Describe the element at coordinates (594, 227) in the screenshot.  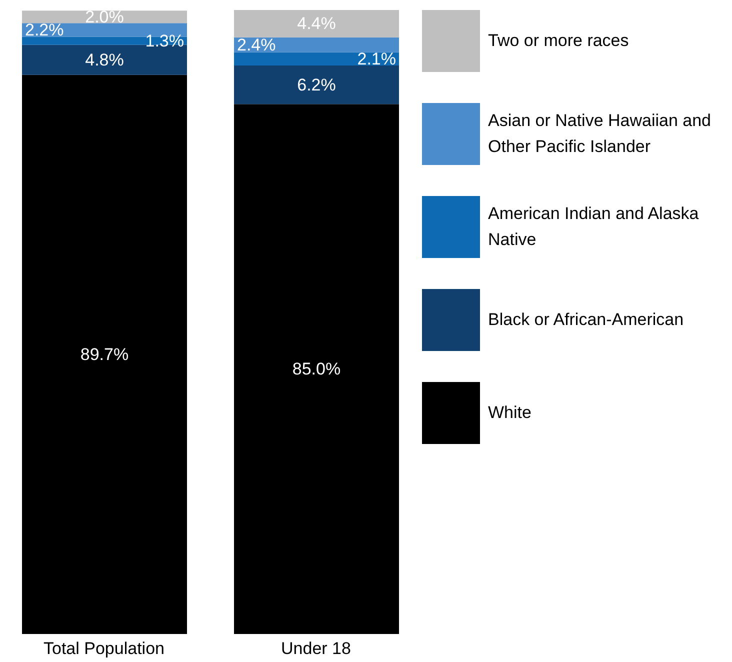
I see `text: American Indian and Alaska Native` at that location.